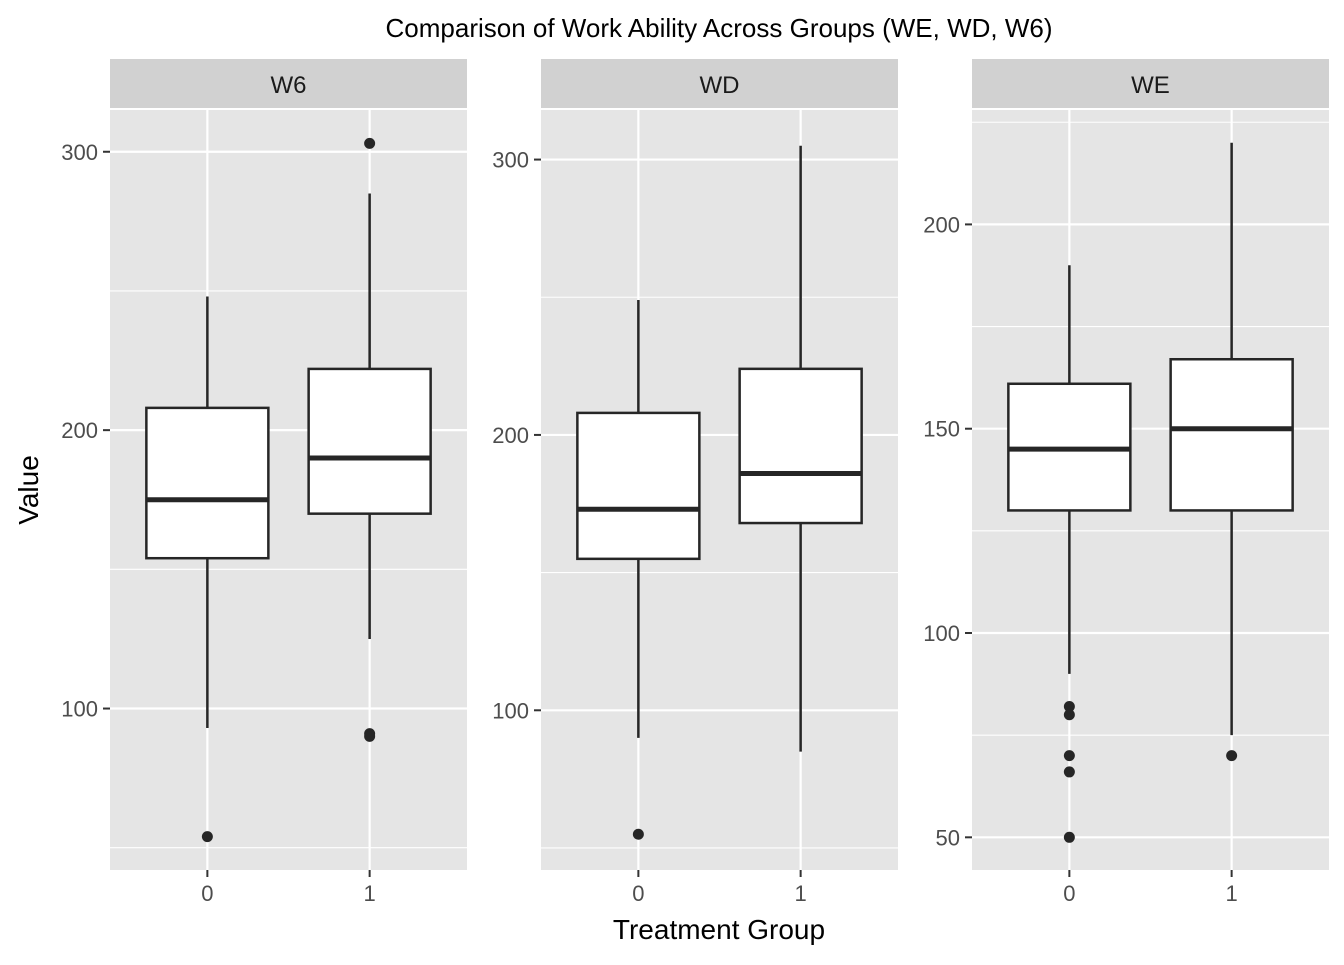 This screenshot has width=1344, height=965. I want to click on facet-strip-label: WE, so click(1150, 85).